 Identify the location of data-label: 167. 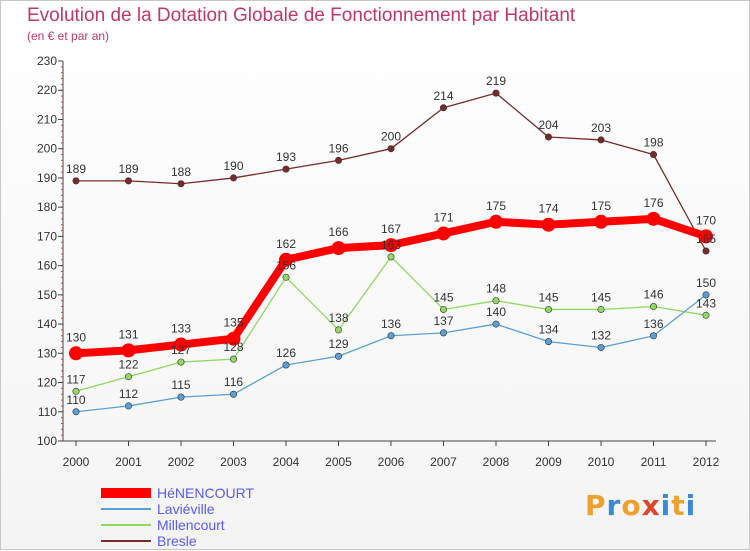
(391, 229).